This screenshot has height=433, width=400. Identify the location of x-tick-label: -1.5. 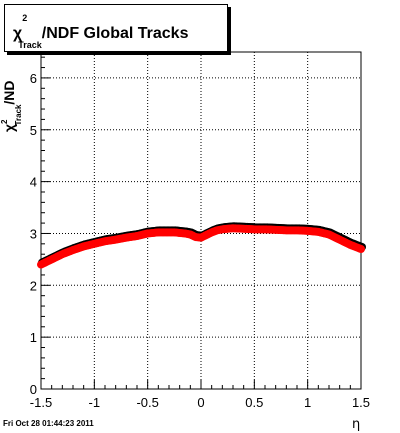
(41, 402).